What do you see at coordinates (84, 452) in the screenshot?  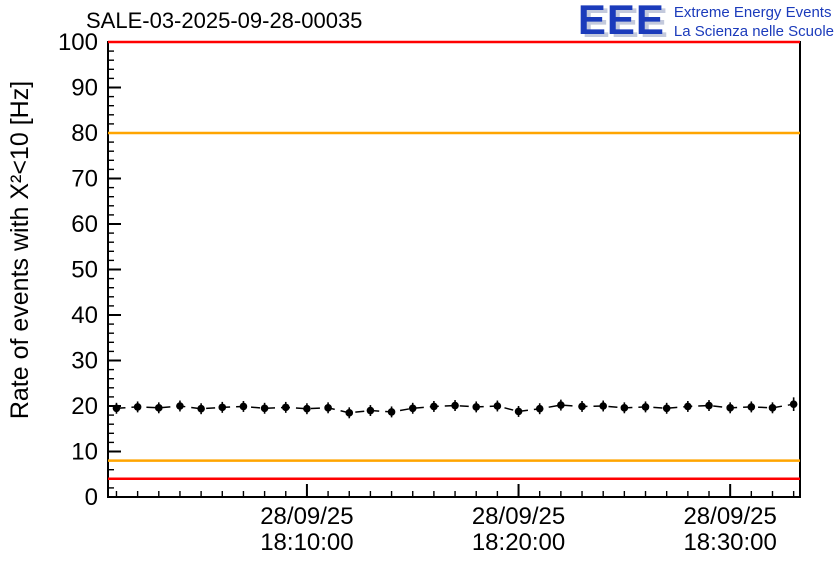 I see `y-tick-label: 10` at bounding box center [84, 452].